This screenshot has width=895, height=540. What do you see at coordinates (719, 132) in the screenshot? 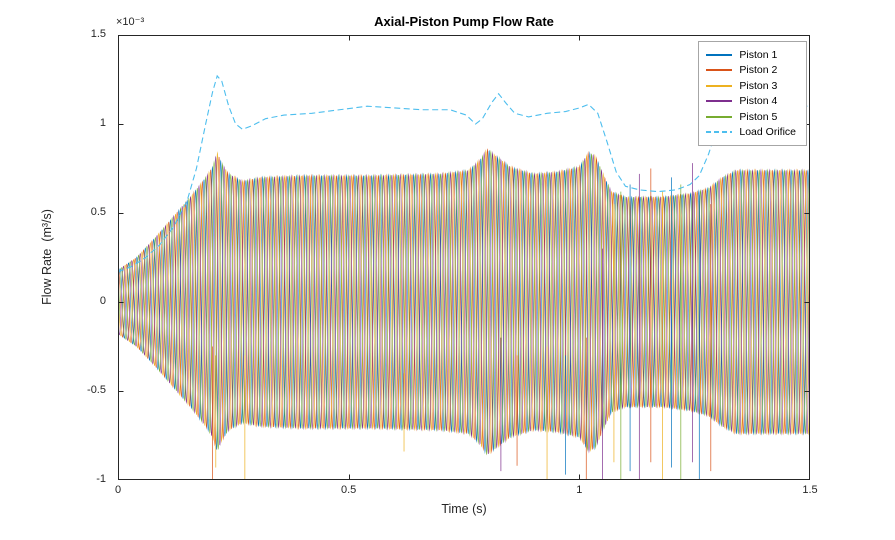
I see `legend-dashed-line-sample` at bounding box center [719, 132].